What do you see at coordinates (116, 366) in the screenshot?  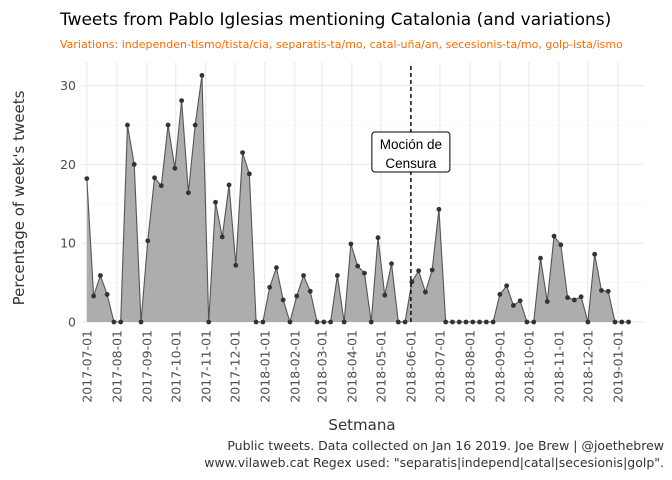 I see `x-tick-label: 2017-08-01` at bounding box center [116, 366].